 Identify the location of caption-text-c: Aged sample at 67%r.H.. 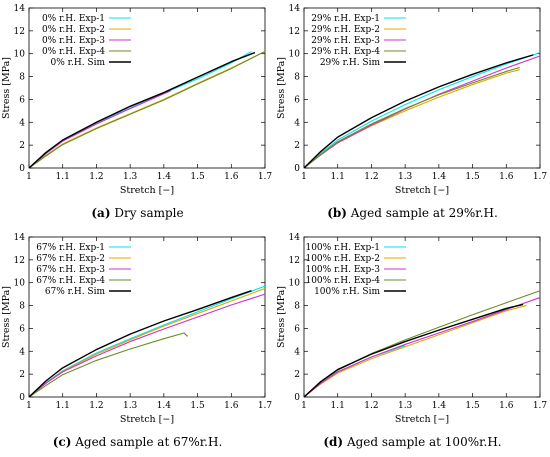
(149, 442).